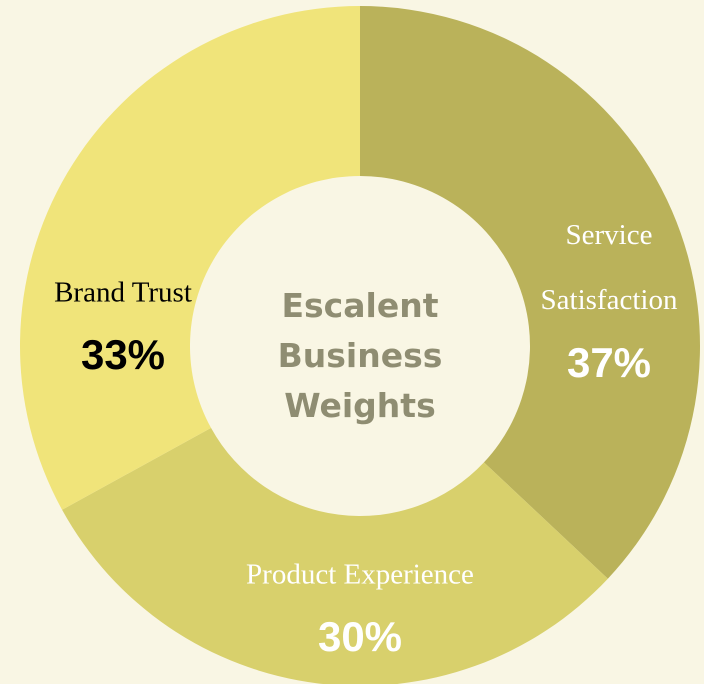  Describe the element at coordinates (609, 362) in the screenshot. I see `value-label: 37%` at that location.